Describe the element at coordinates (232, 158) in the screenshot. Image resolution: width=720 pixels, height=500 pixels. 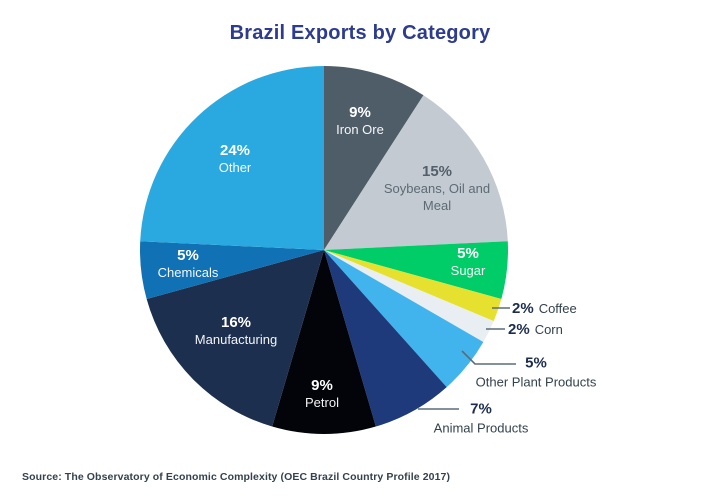
I see `pie-slice-other` at that location.